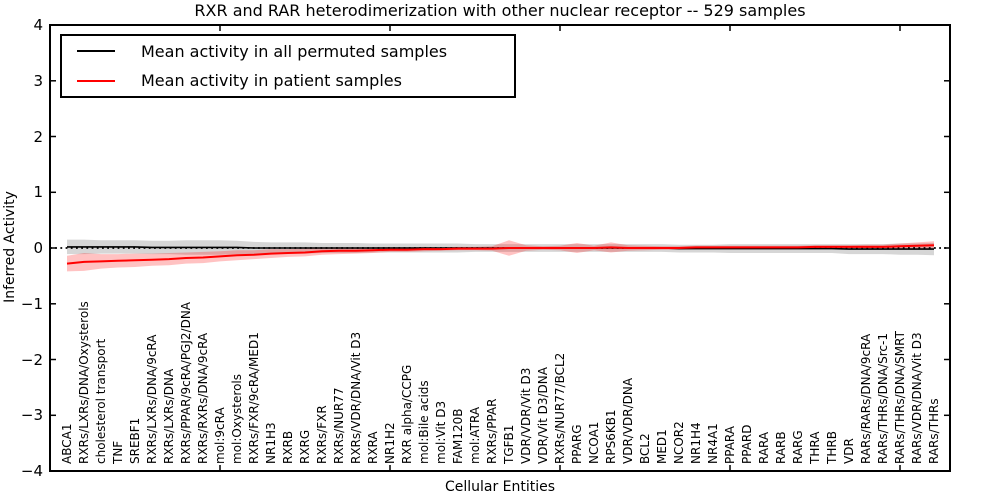 The image size is (1000, 500). I want to click on x-tick-label: mol:Oxysterols, so click(237, 419).